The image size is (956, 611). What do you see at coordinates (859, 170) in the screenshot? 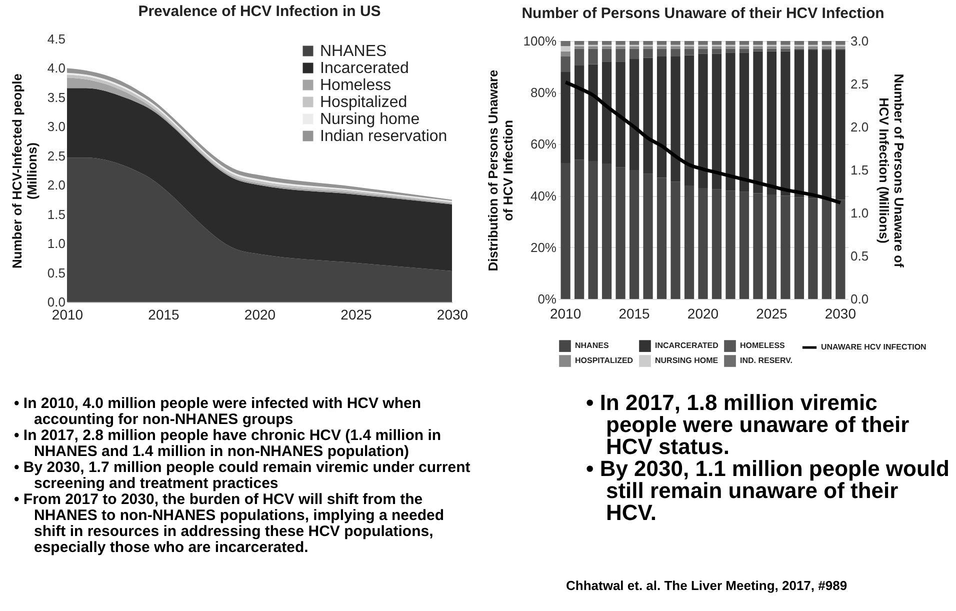
I see `y2-tick-label: 1.5` at bounding box center [859, 170].